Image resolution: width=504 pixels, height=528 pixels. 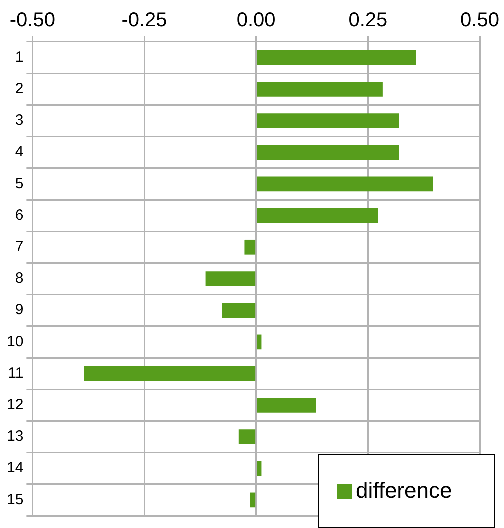 What do you see at coordinates (16, 373) in the screenshot?
I see `y-tick-label: 11` at bounding box center [16, 373].